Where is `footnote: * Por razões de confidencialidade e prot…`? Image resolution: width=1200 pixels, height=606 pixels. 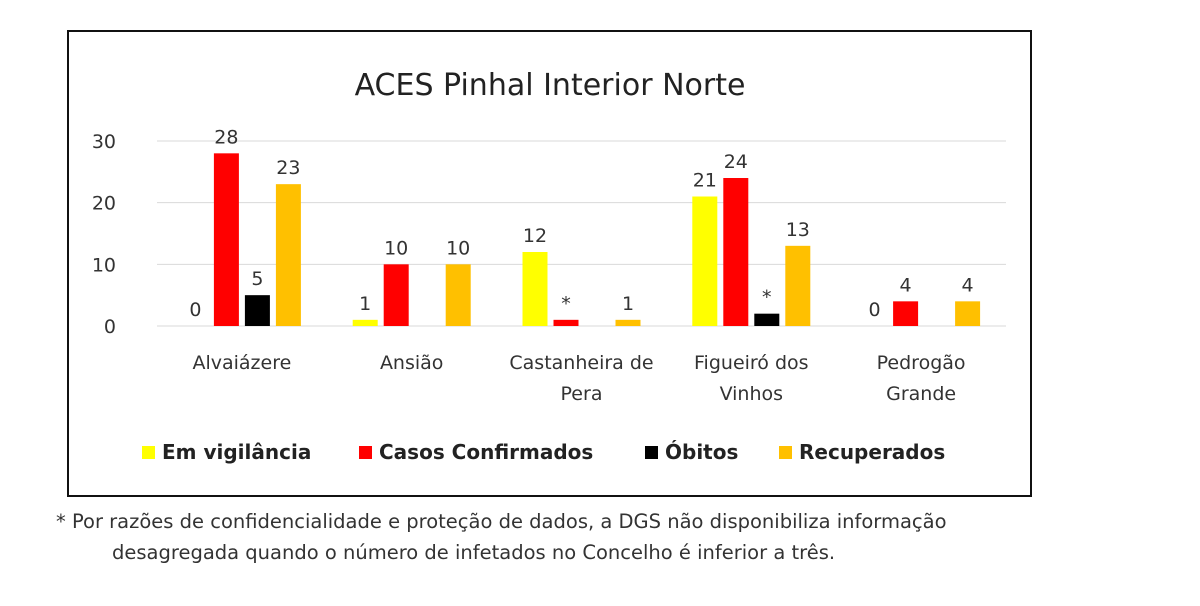 footnote: * Por razões de confidencialidade e prot… is located at coordinates (621, 537).